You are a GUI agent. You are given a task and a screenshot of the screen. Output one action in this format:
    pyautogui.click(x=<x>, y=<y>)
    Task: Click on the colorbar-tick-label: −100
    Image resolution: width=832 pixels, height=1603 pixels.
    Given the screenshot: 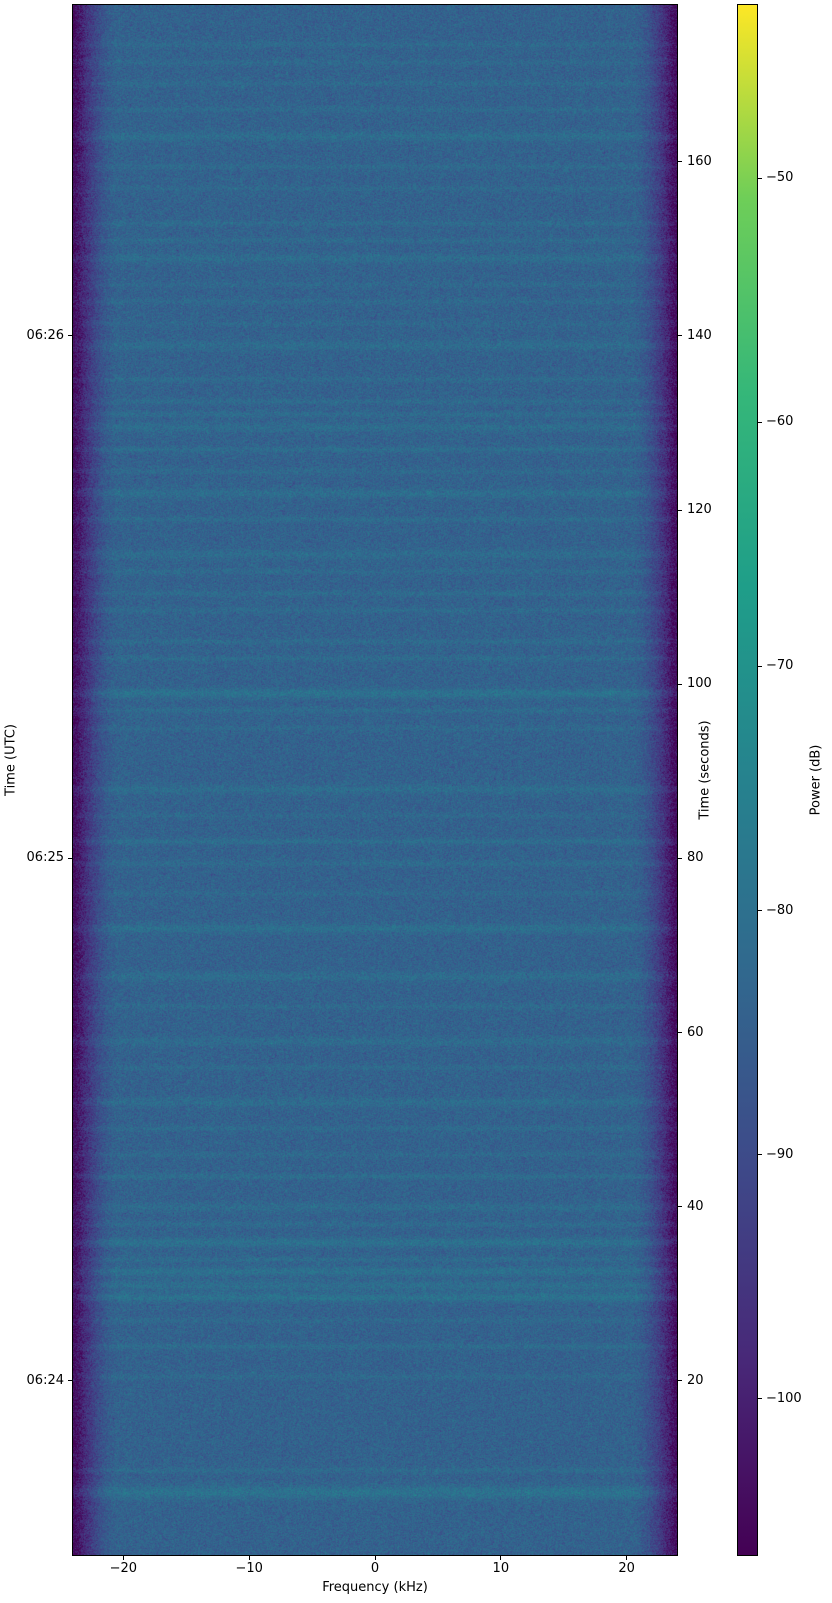 What is the action you would take?
    pyautogui.click(x=784, y=1398)
    